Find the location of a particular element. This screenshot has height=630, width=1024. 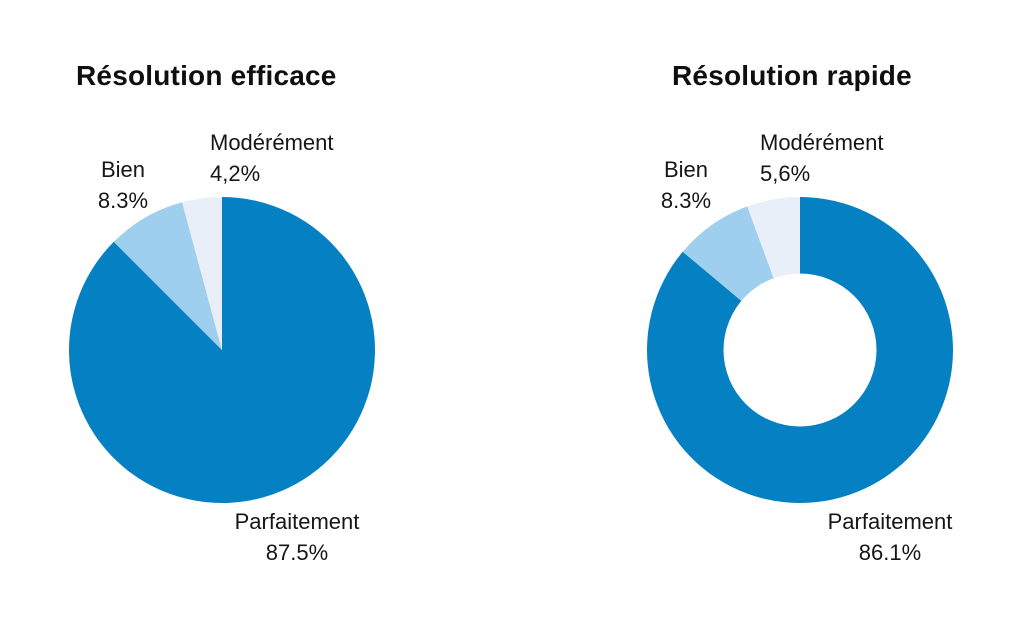

pie-slice-parfaitement is located at coordinates (222, 350).